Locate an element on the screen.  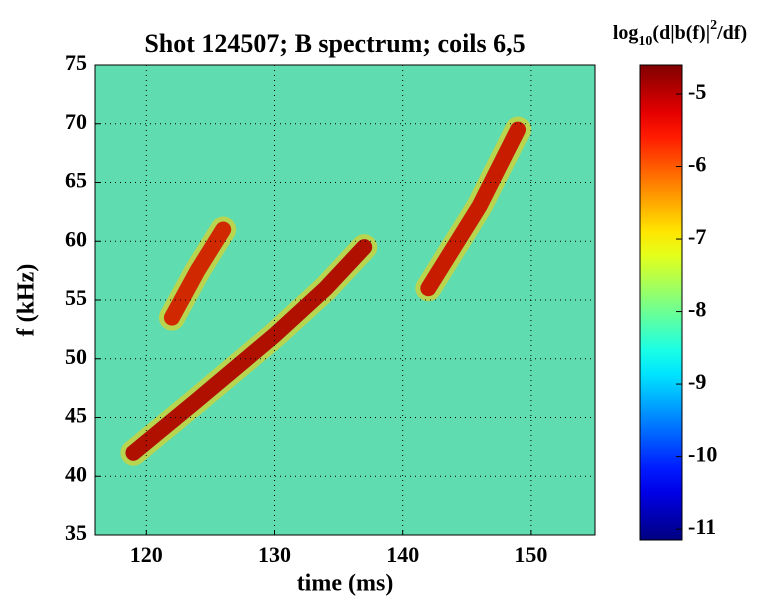
y-tick-label: 50 is located at coordinates (76, 356).